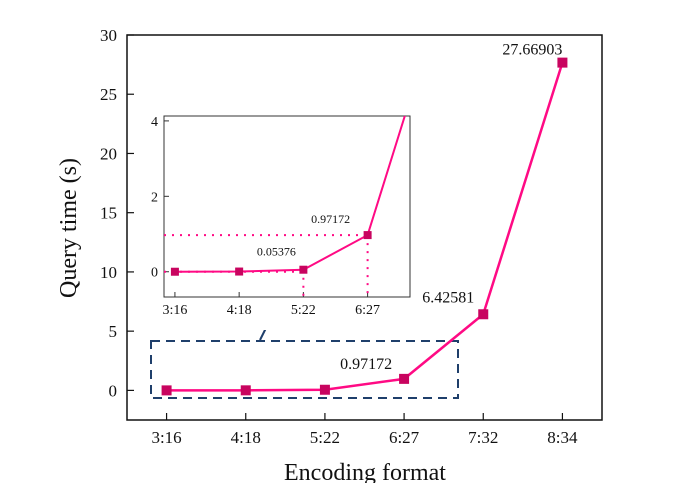 Image resolution: width=700 pixels, height=488 pixels. I want to click on inset-x-tick-label: 4:18, so click(239, 310).